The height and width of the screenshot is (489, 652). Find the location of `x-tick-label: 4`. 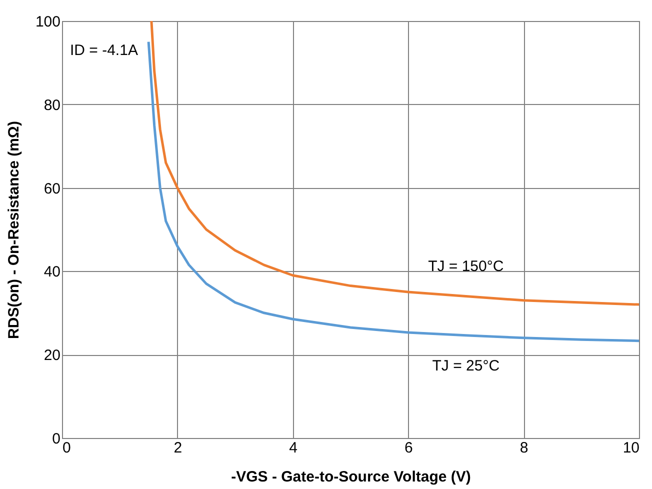

x-tick-label: 4 is located at coordinates (293, 448).